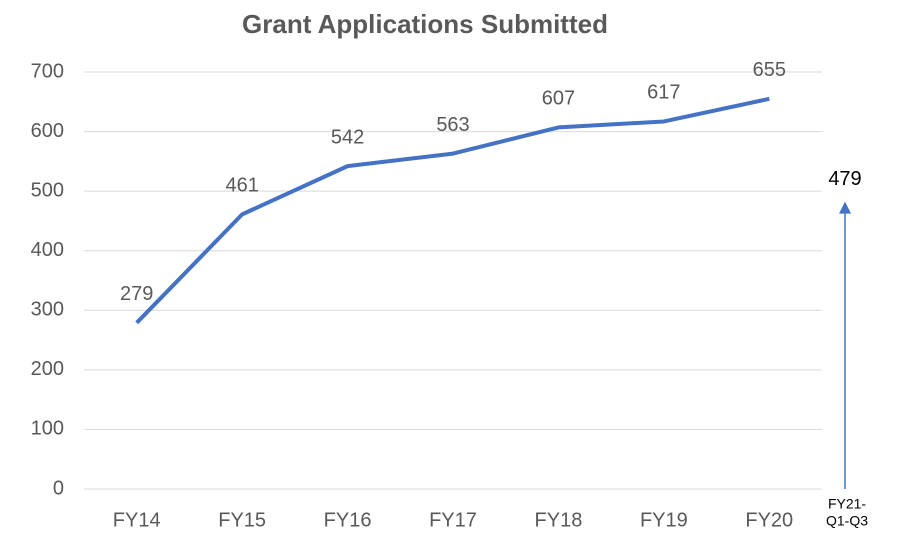 The width and height of the screenshot is (907, 545). Describe the element at coordinates (136, 294) in the screenshot. I see `data-label: 279` at that location.